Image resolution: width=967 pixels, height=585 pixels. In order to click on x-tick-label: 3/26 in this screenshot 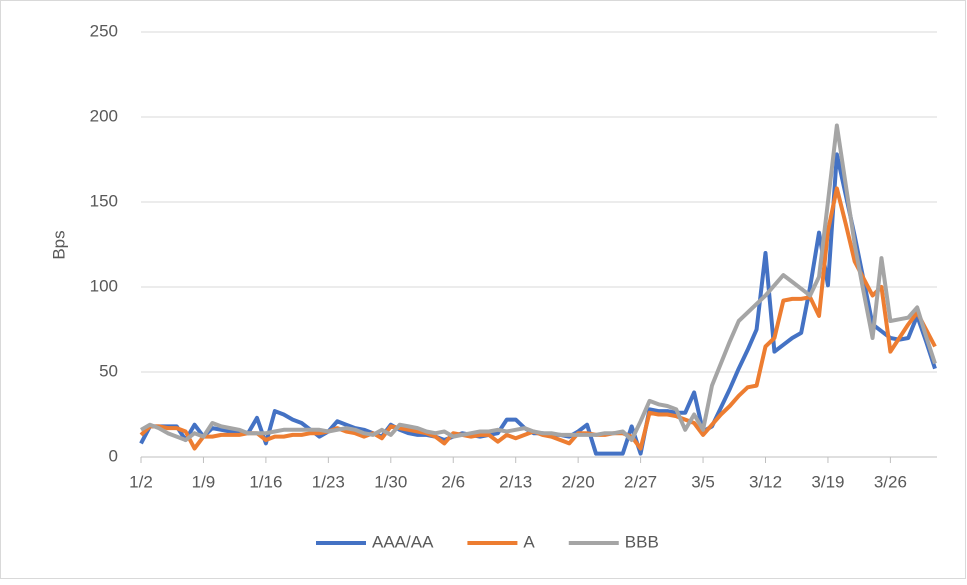, I will do `click(890, 481)`.